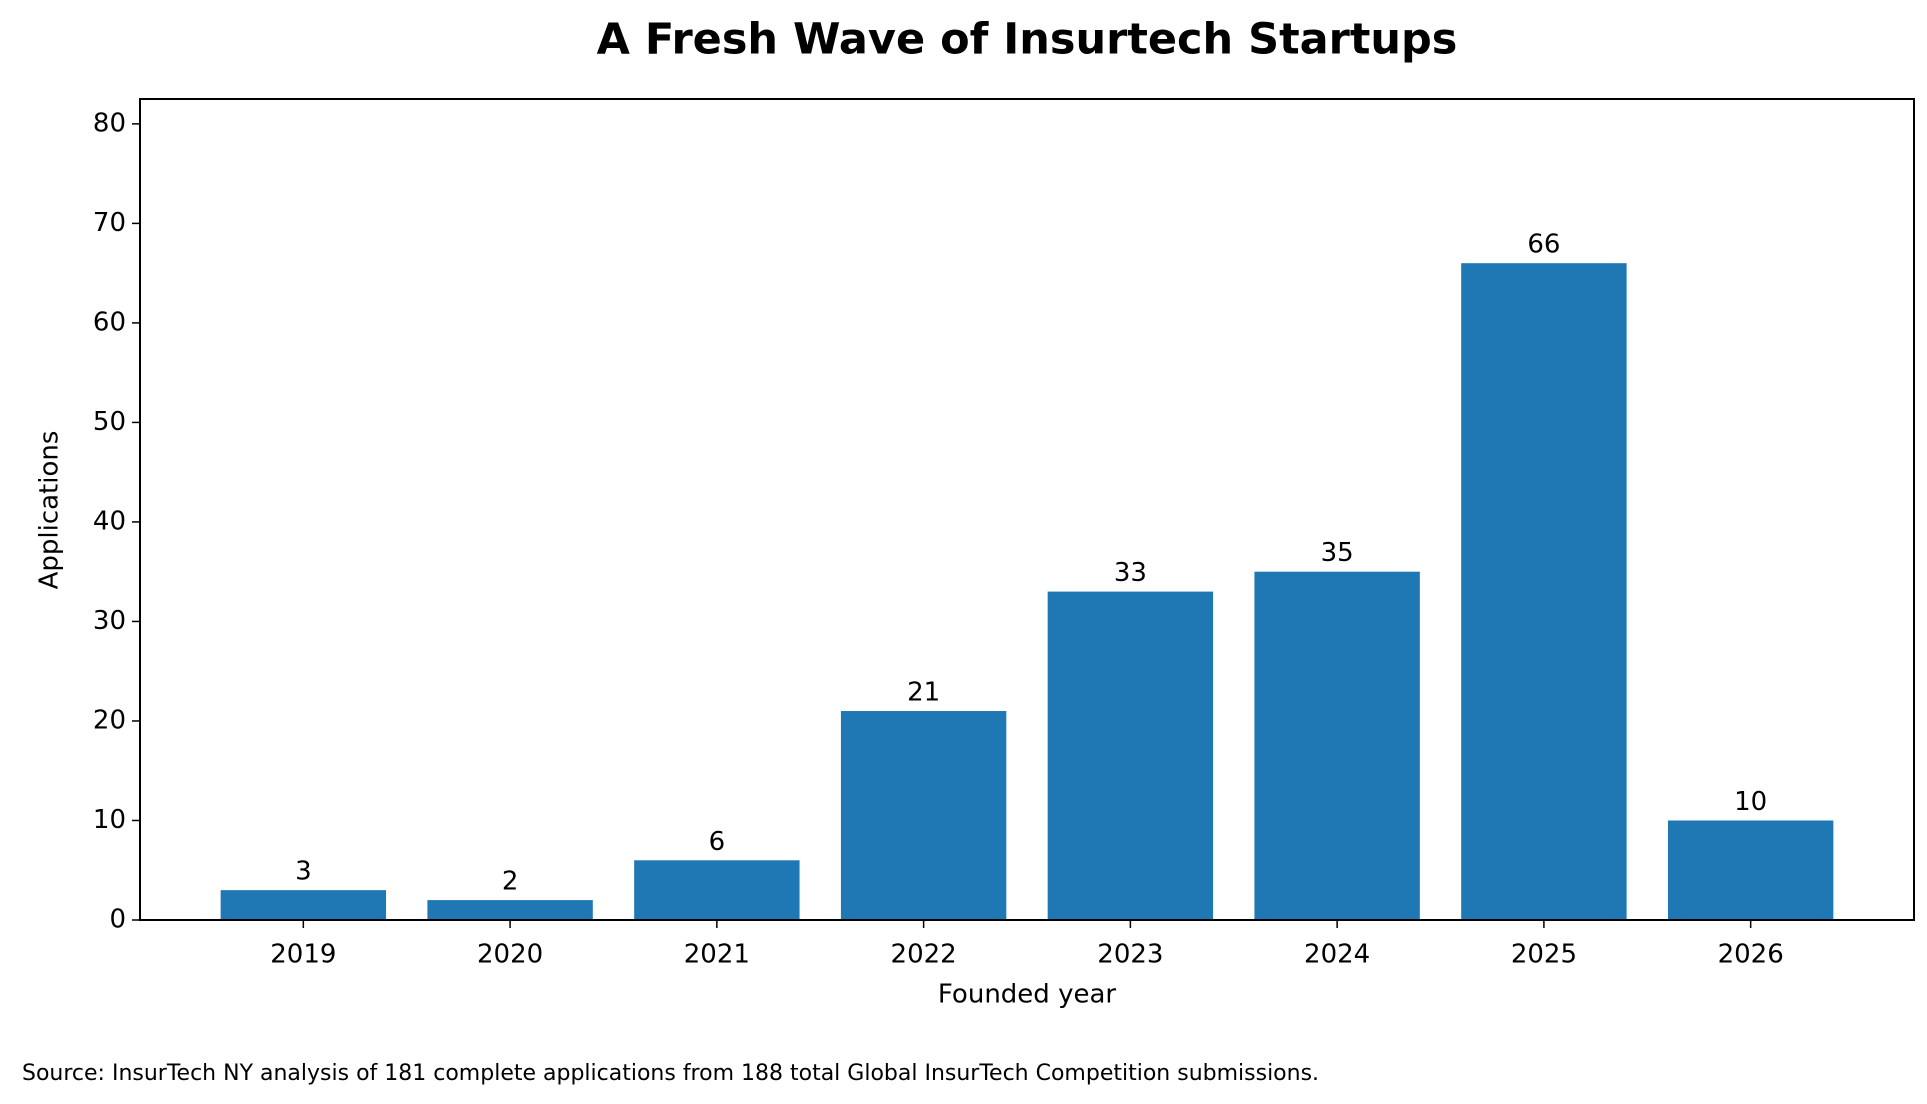  I want to click on value-label: 33, so click(1130, 573).